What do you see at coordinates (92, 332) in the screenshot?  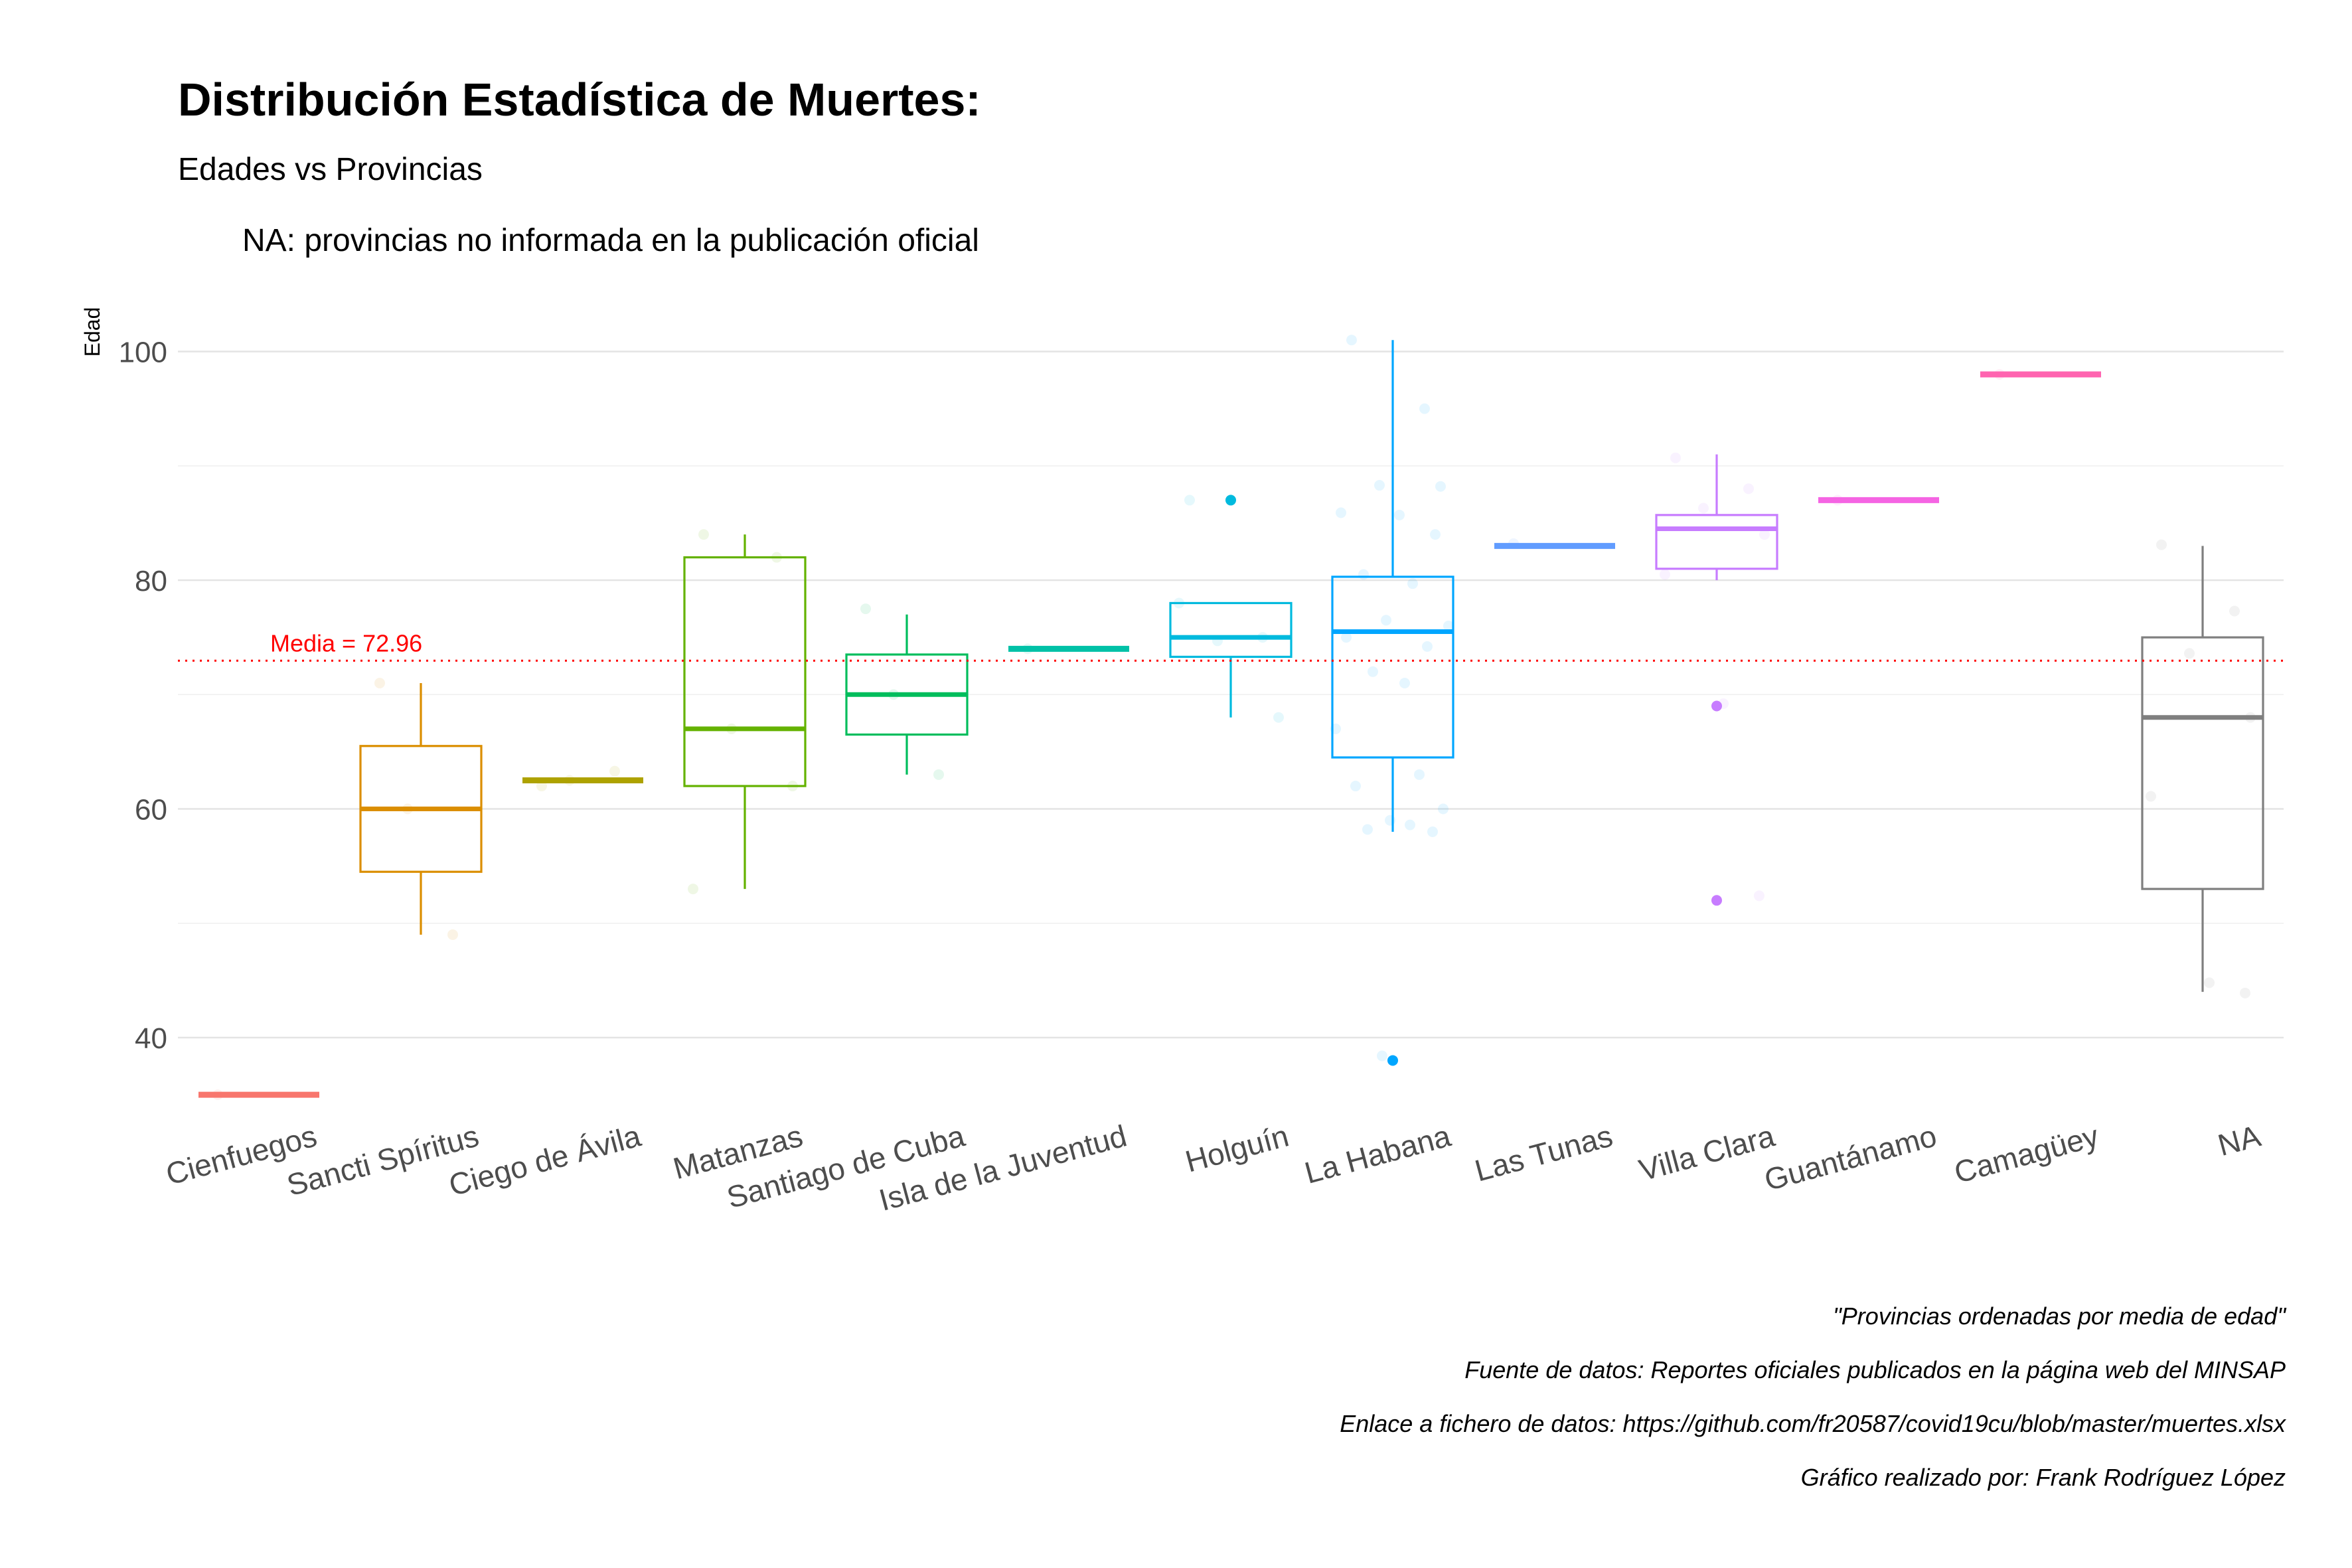 I see `y-axis-label: Edad` at bounding box center [92, 332].